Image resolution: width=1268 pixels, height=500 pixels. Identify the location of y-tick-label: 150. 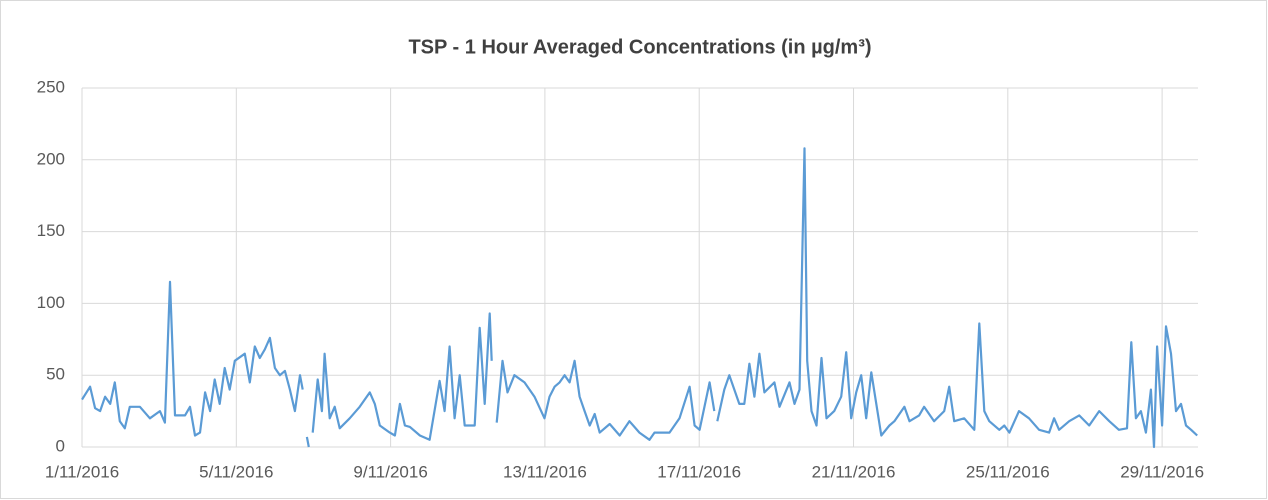
(51, 230).